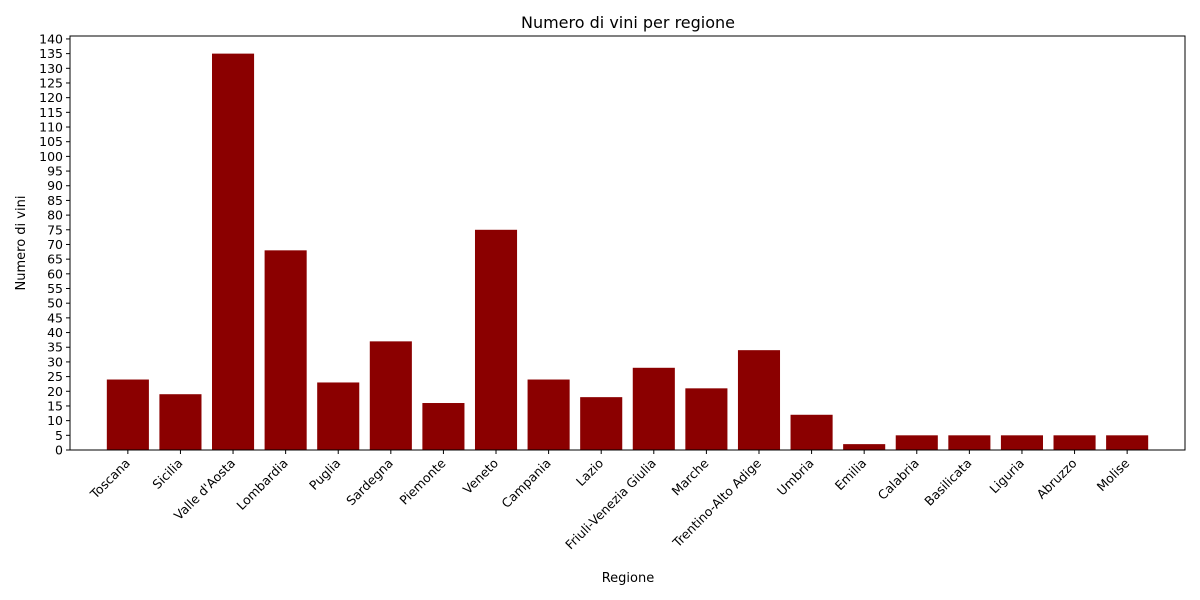 The width and height of the screenshot is (1200, 600). I want to click on x-tick-label: Molise, so click(1113, 474).